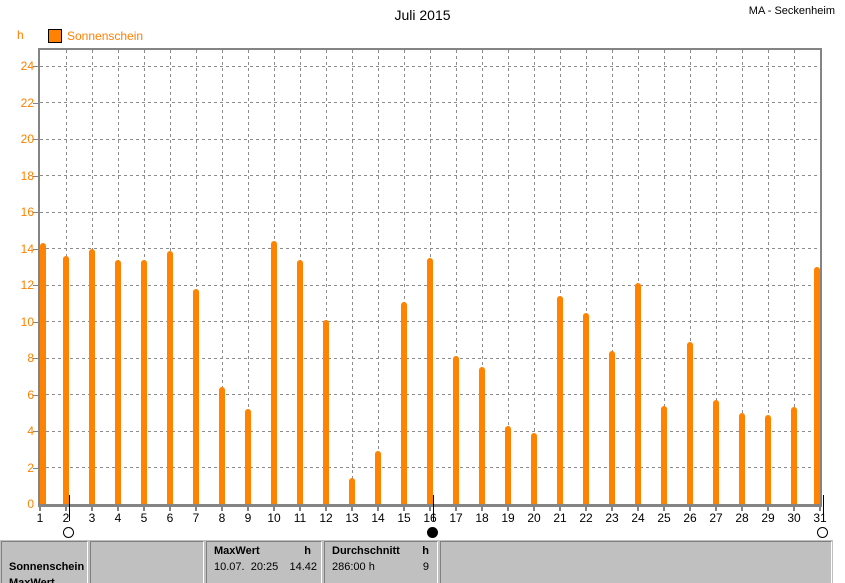  I want to click on x-tick-label-day-12: 12, so click(326, 518).